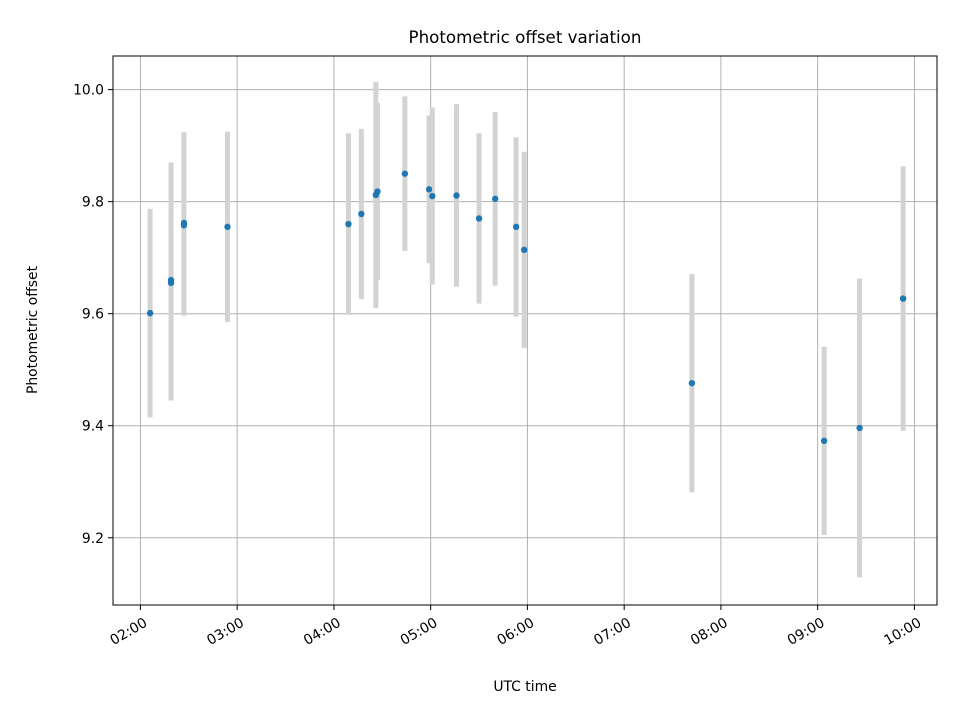  Describe the element at coordinates (93, 427) in the screenshot. I see `y-tick-label: 9.4` at that location.